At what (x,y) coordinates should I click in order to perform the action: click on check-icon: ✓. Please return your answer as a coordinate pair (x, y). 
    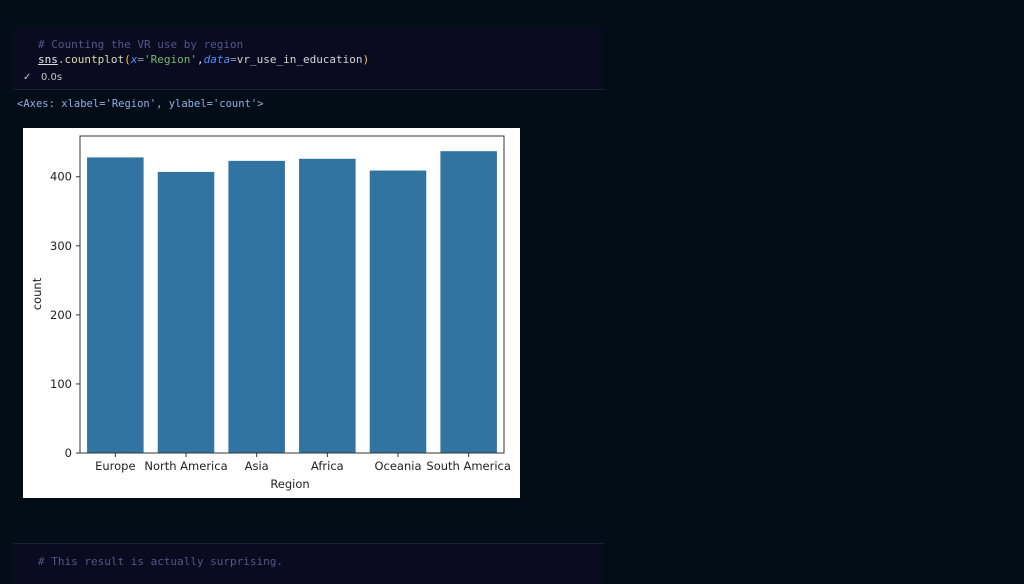
    Looking at the image, I should click on (27, 77).